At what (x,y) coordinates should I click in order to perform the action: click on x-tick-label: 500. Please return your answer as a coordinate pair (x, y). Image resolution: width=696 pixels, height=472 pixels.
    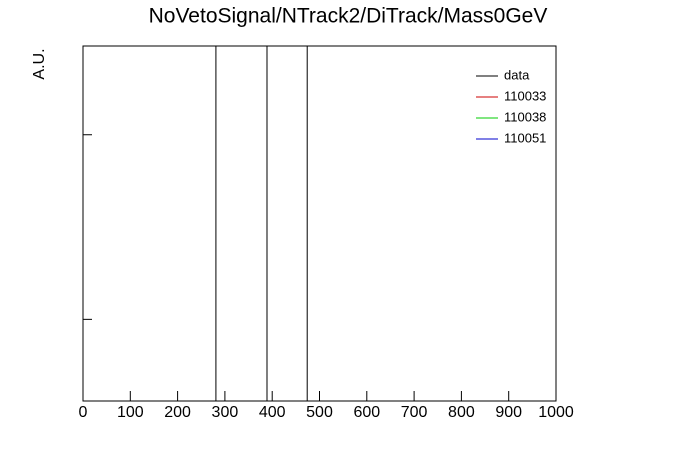
    Looking at the image, I should click on (319, 412).